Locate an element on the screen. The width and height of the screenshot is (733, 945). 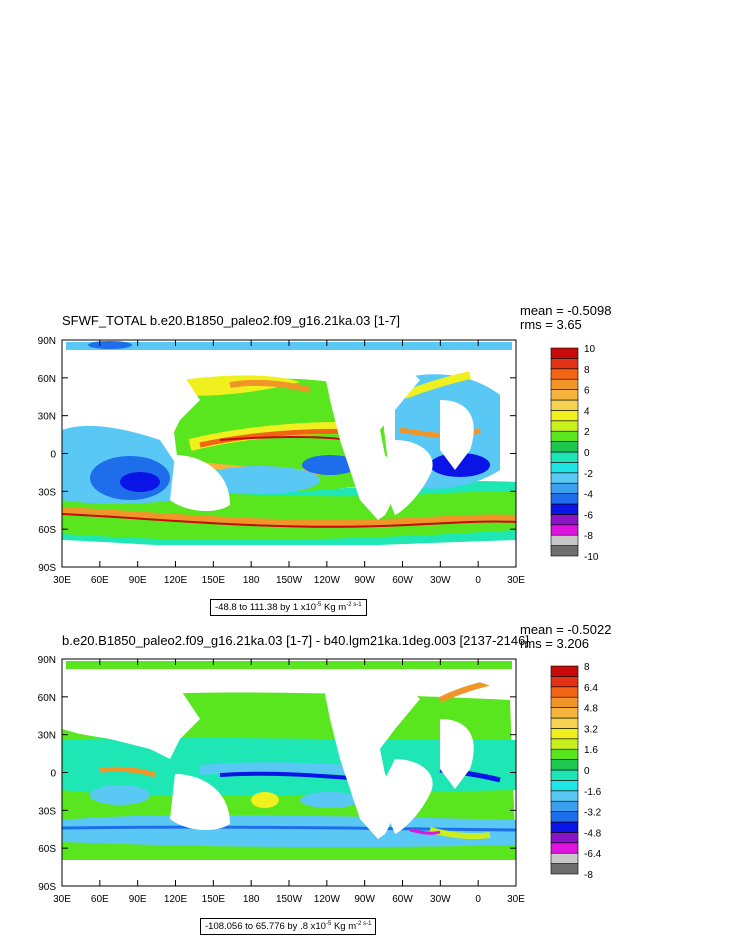
panel-2-colorbar: 8 6.4 4.8 3.2 1.6 0 -1.6 -3.2 -4.8 -6.4 -8 is located at coordinates (576, 771).